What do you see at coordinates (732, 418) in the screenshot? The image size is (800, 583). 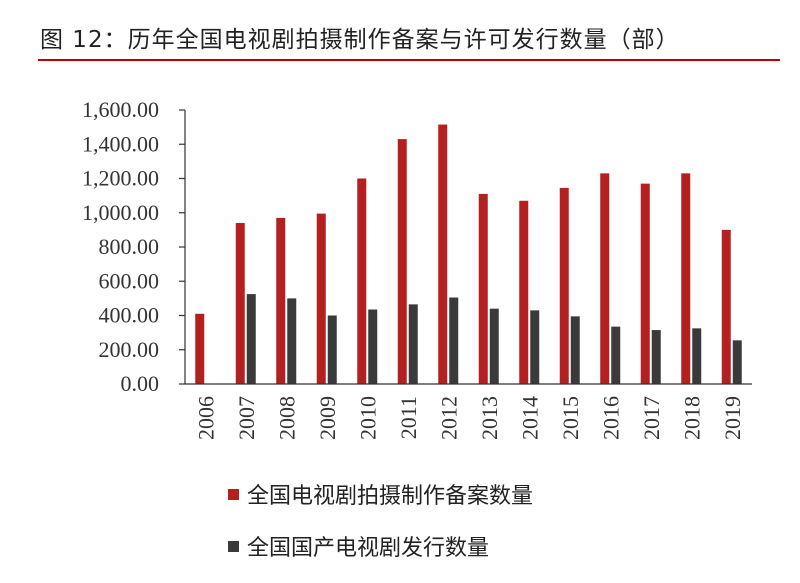 I see `x-tick-label: 2019` at bounding box center [732, 418].